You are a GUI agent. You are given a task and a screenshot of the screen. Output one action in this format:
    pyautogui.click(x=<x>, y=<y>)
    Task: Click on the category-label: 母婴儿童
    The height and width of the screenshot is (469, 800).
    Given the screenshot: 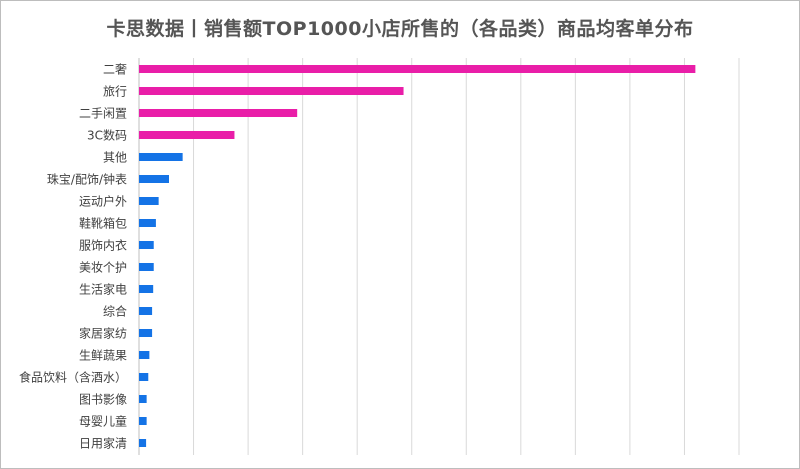 What is the action you would take?
    pyautogui.click(x=103, y=421)
    